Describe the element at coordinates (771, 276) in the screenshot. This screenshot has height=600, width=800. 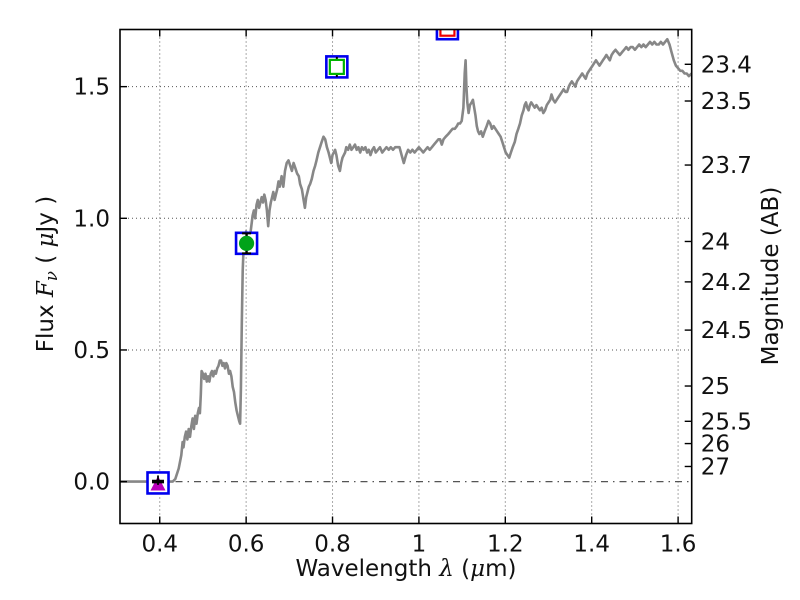
I see `y-axis-label-right: Magnitude (AB)` at that location.